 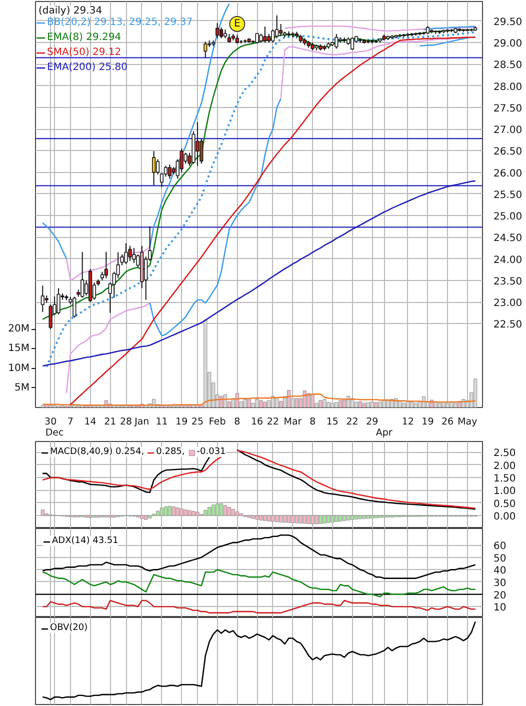 What do you see at coordinates (85, 541) in the screenshot?
I see `legend-label: ADX(14) 43.51` at bounding box center [85, 541].